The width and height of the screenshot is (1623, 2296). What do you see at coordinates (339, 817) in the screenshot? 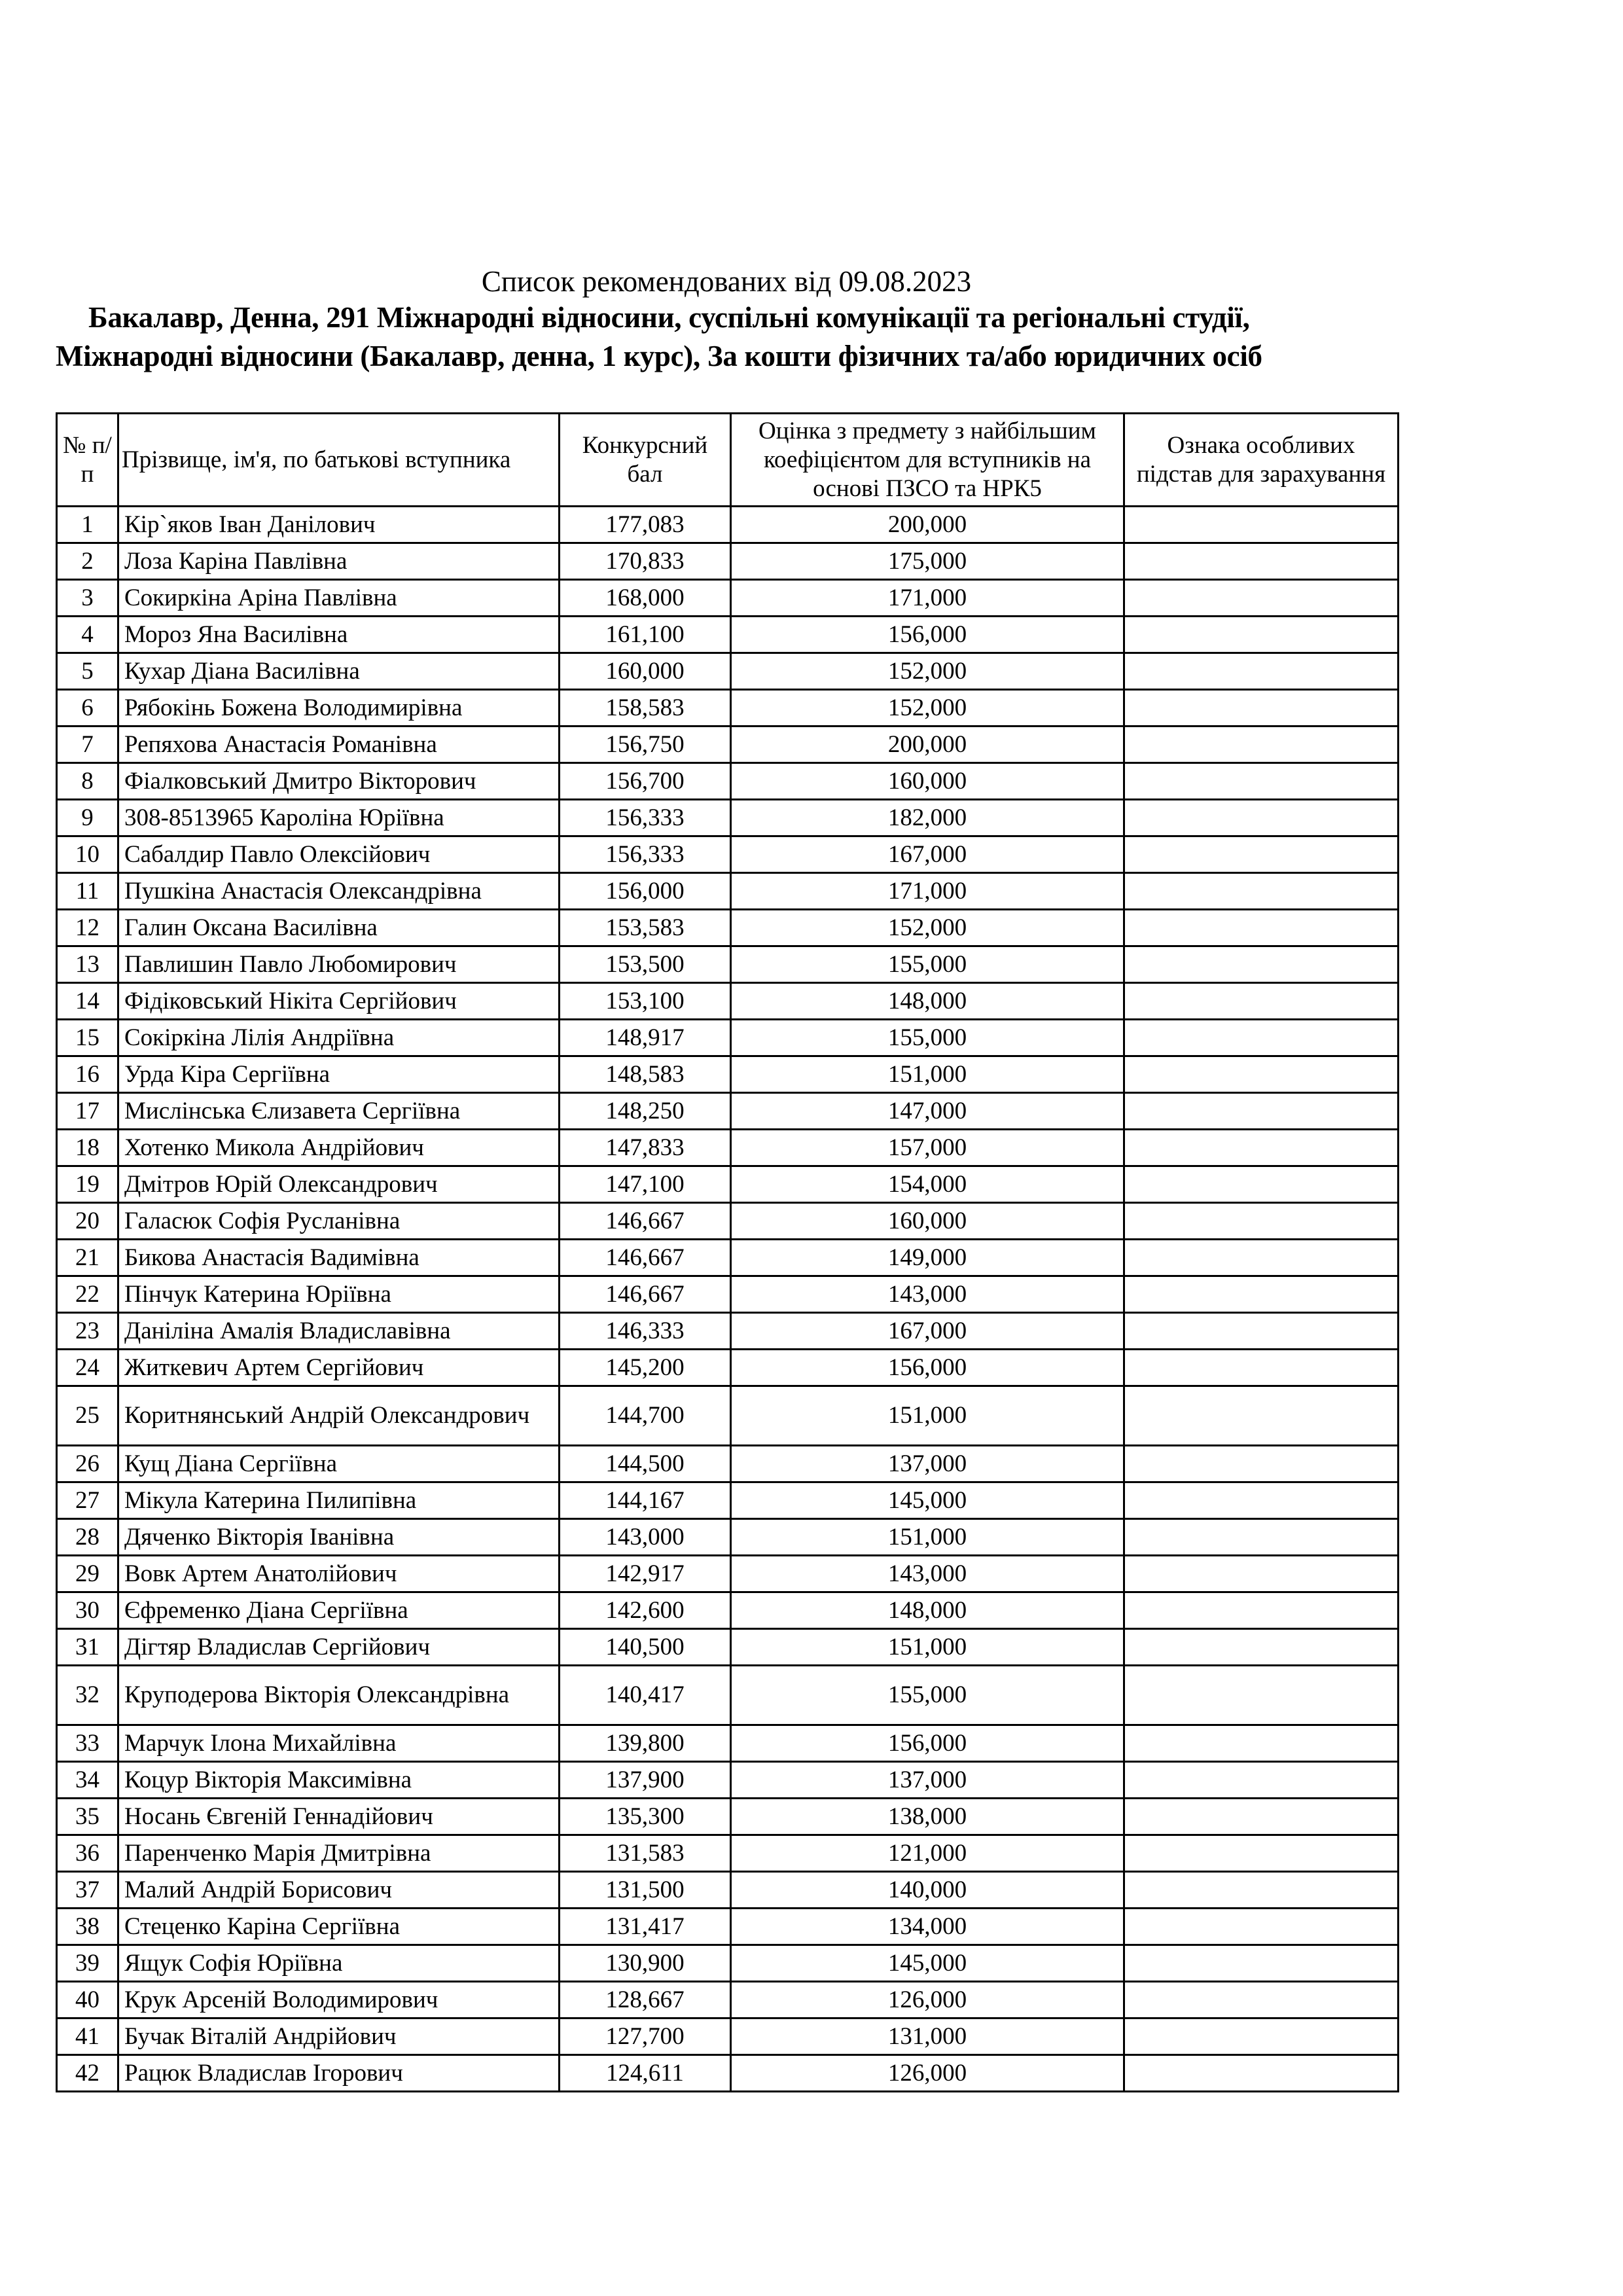
I see `applicant-name: 308-8513965 Кароліна Юріївна` at bounding box center [339, 817].